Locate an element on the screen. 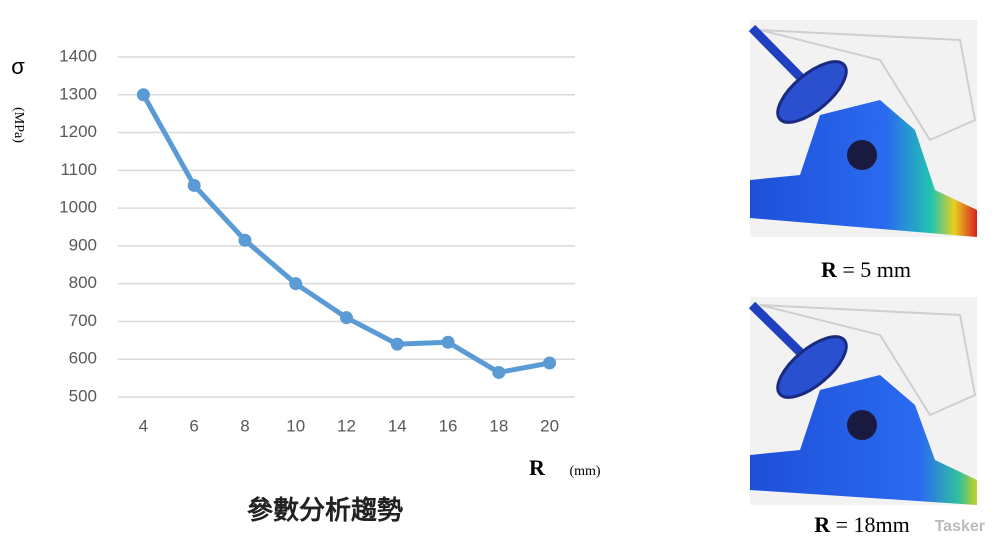  x-axis-unit: (mm) is located at coordinates (584, 471).